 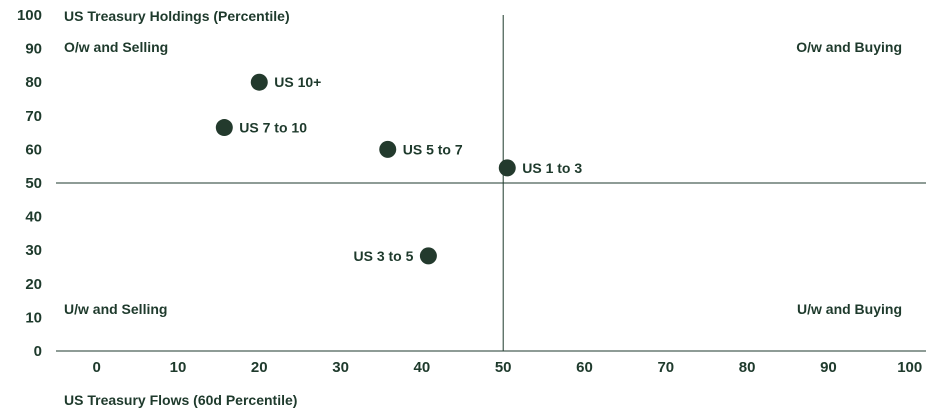 I want to click on quadrant-label-top-left: O/w and Selling, so click(x=116, y=47).